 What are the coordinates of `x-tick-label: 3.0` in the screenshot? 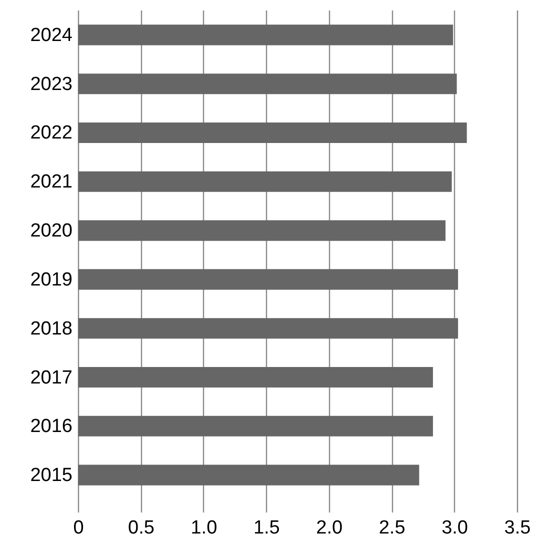 It's located at (455, 528).